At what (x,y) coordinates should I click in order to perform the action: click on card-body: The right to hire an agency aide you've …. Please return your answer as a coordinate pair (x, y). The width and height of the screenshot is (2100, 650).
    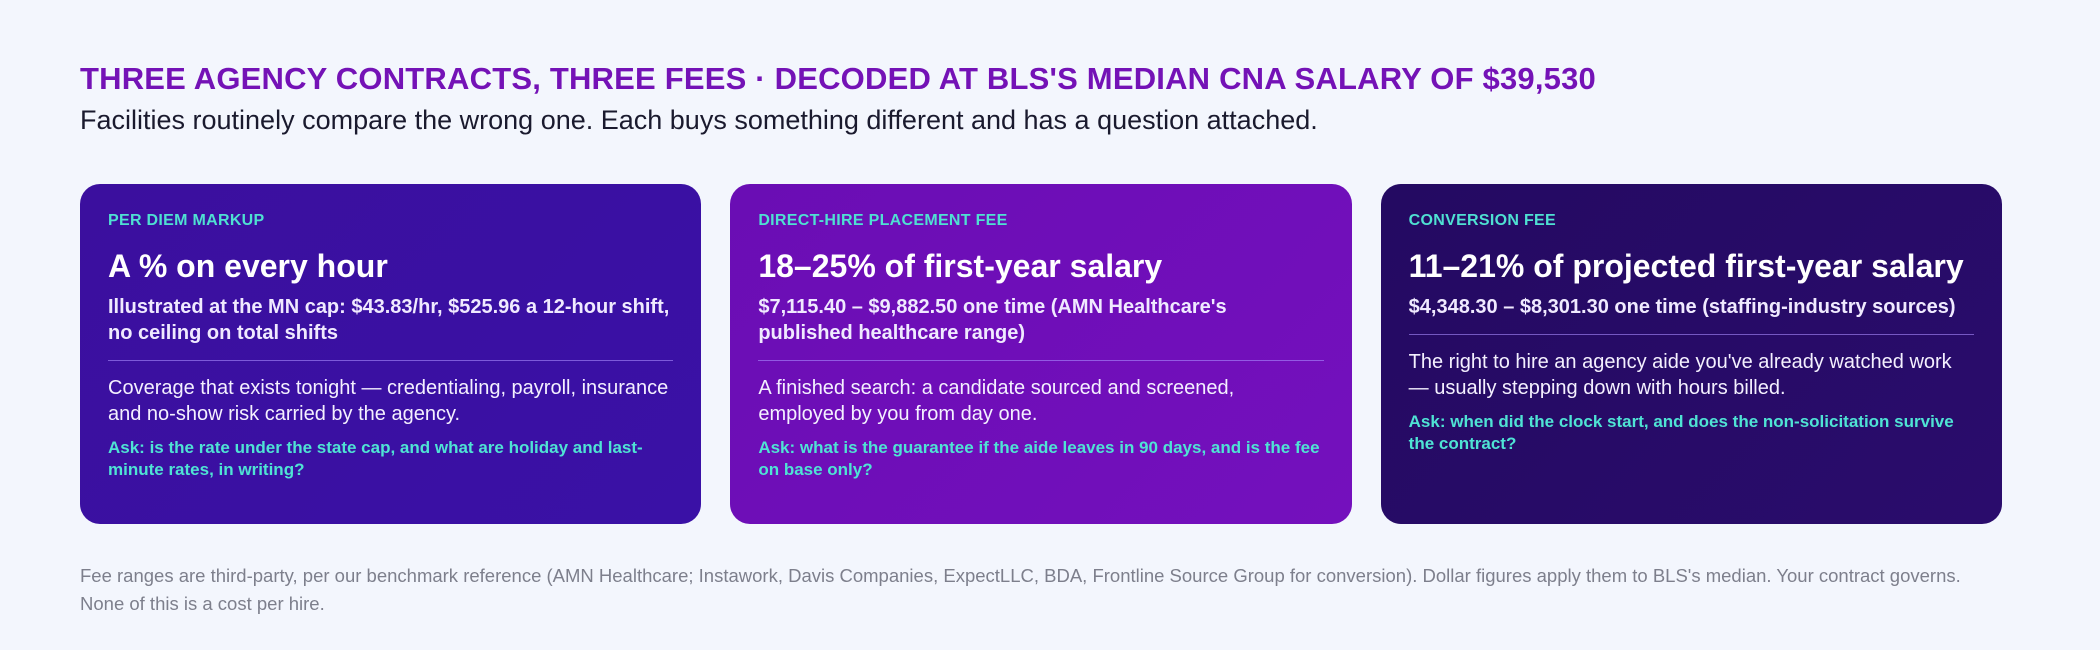
    Looking at the image, I should click on (1680, 375).